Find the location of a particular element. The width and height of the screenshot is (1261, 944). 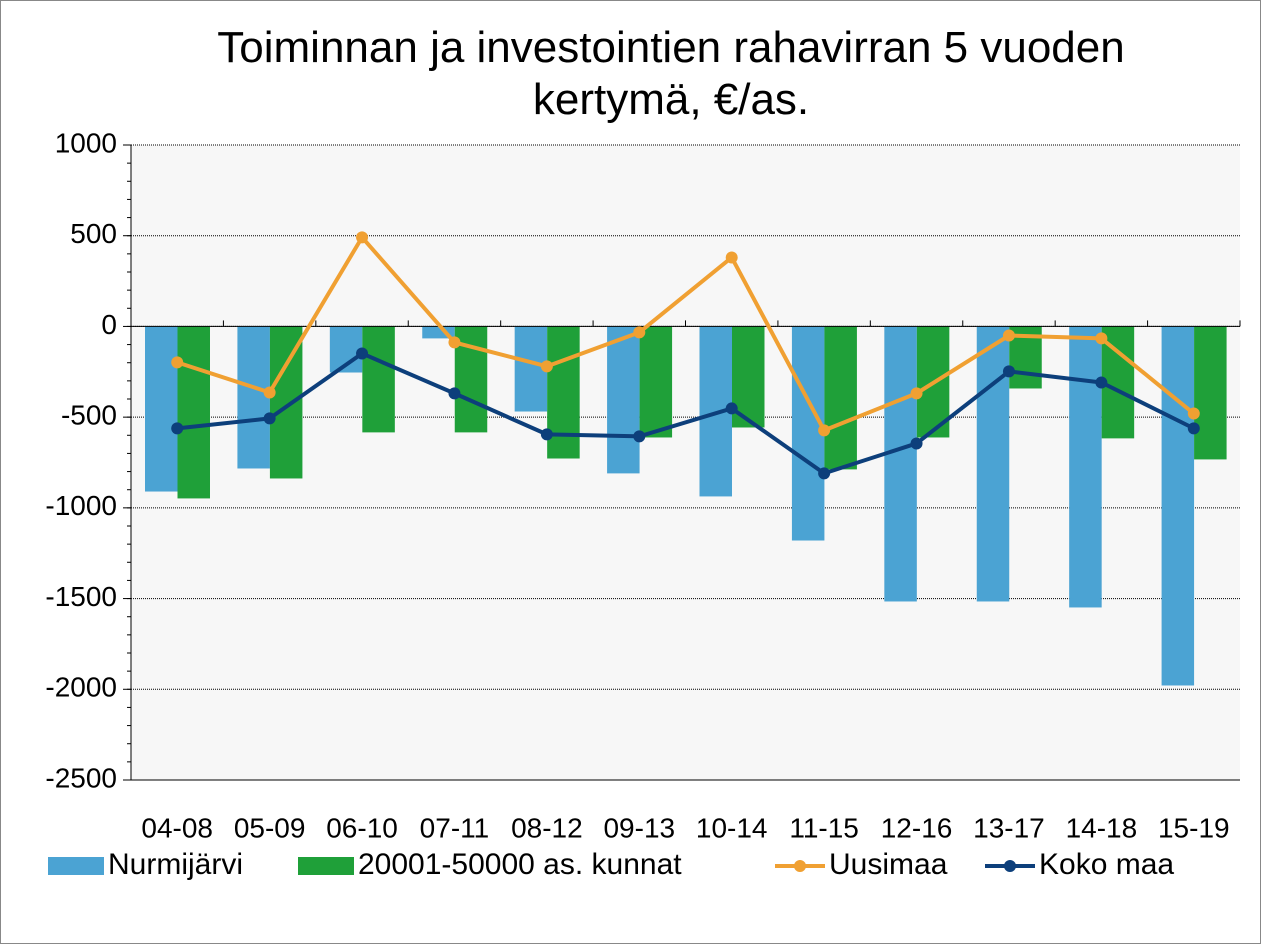

x-tick-label: 06-10 is located at coordinates (362, 827).